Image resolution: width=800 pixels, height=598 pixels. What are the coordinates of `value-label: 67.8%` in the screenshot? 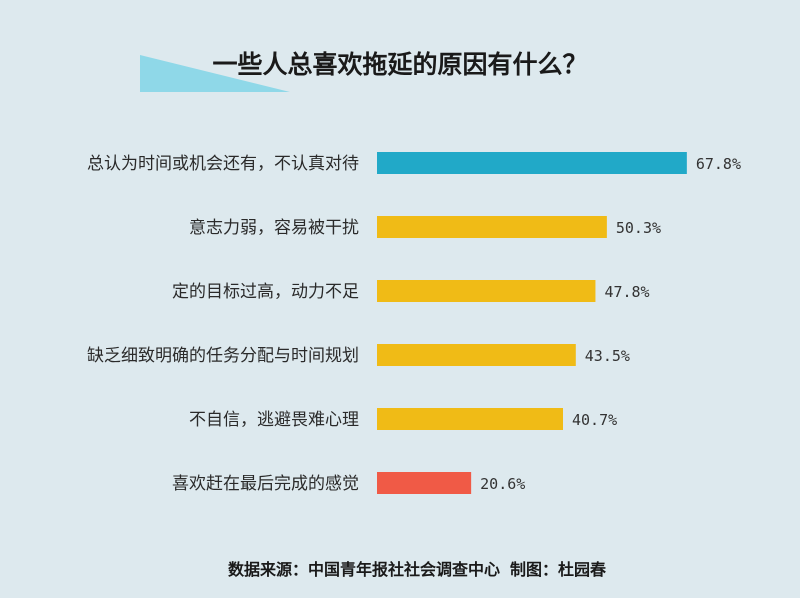 It's located at (718, 164).